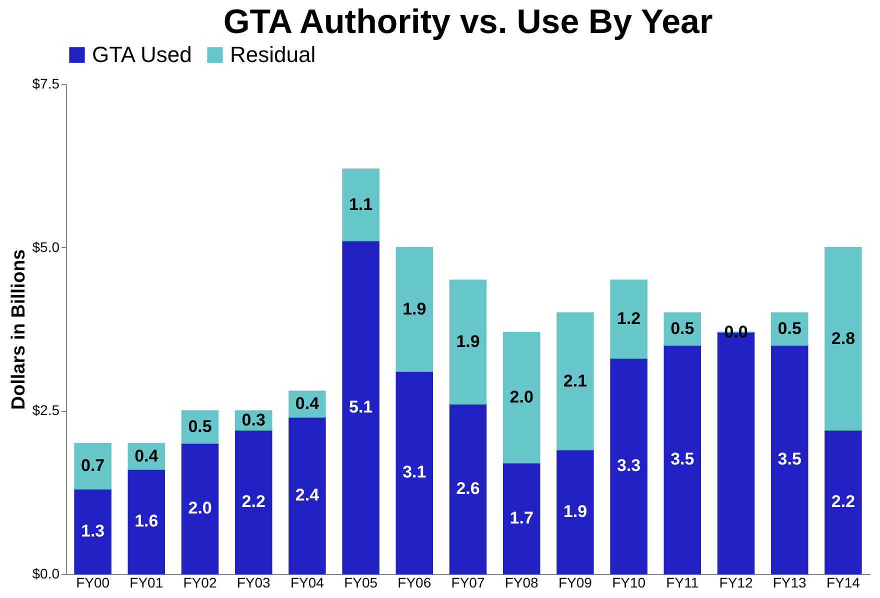  Describe the element at coordinates (253, 582) in the screenshot. I see `x-tick-label: FY03` at that location.